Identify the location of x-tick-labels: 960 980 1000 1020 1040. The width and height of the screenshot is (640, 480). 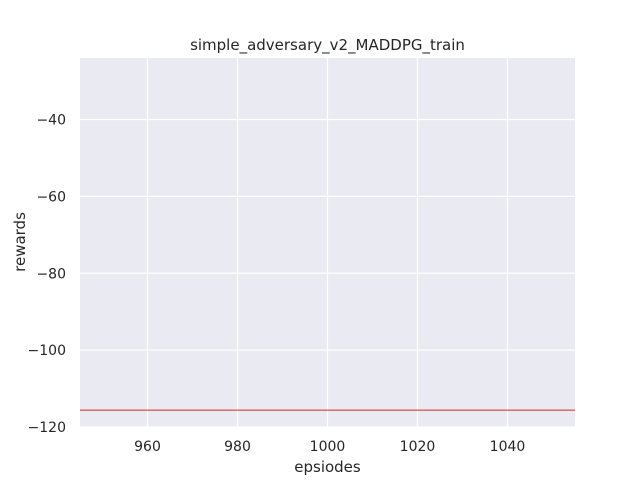
(329, 447).